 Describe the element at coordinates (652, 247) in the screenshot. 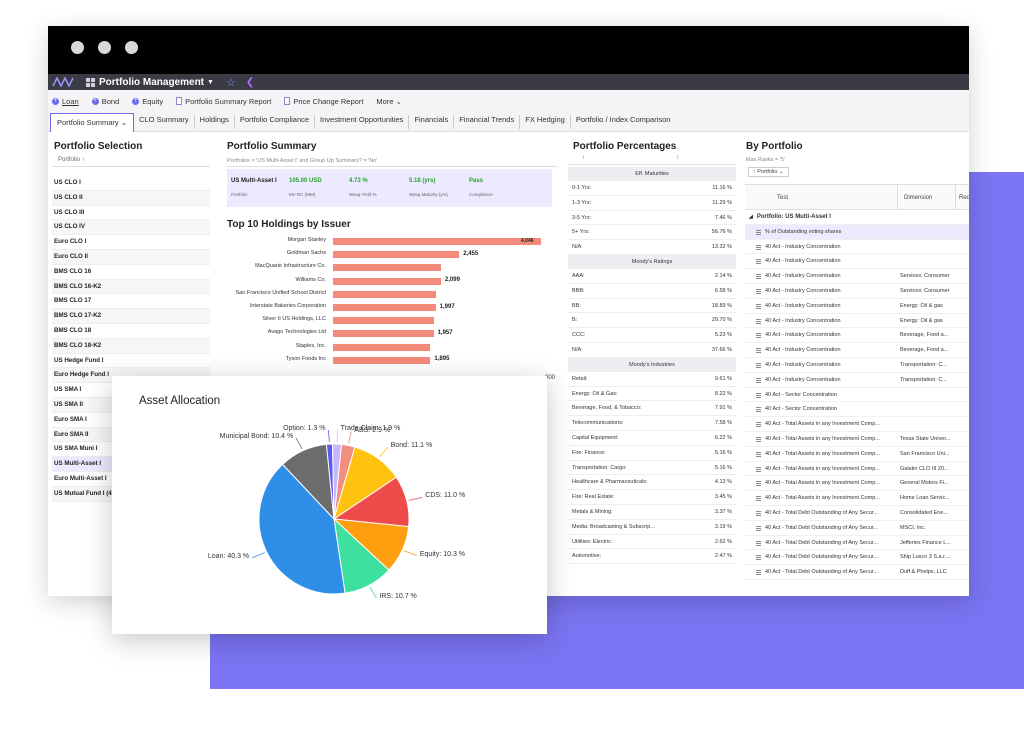

I see `percentages-row: N/A: 13.32 %` at that location.